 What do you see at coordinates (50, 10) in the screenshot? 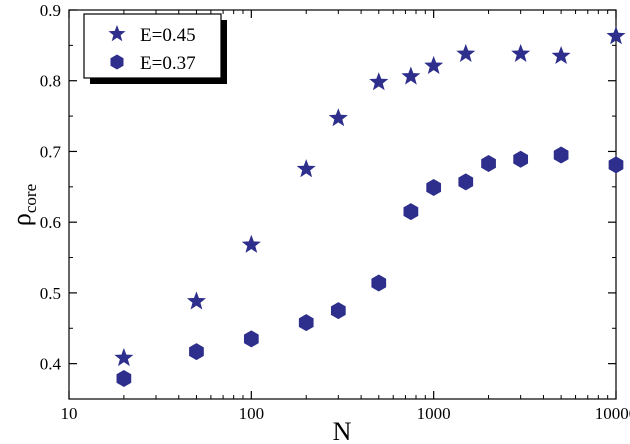
I see `y-tick-label: 0.9` at bounding box center [50, 10].